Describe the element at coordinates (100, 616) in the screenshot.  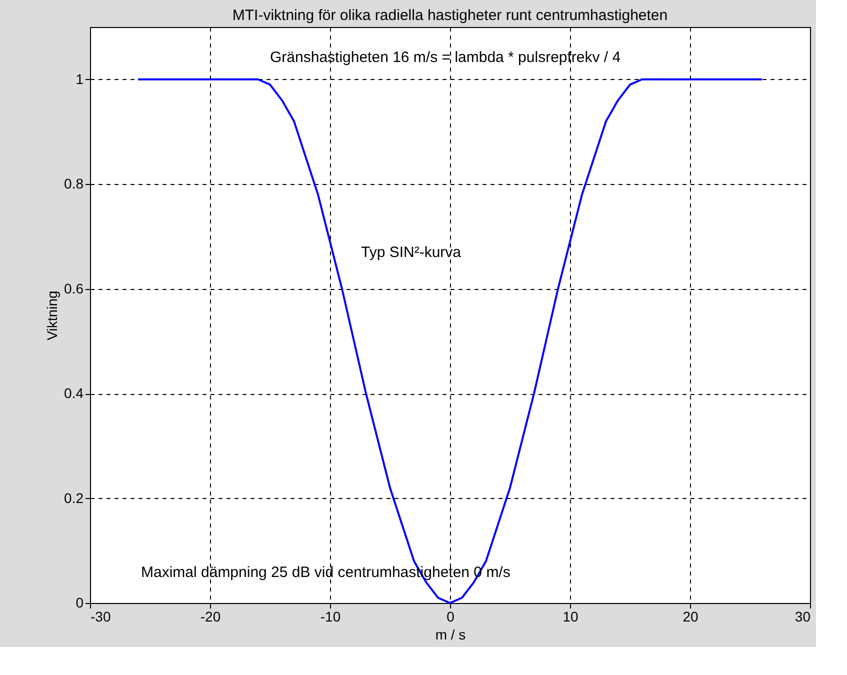
I see `x-tick-label: -30` at that location.